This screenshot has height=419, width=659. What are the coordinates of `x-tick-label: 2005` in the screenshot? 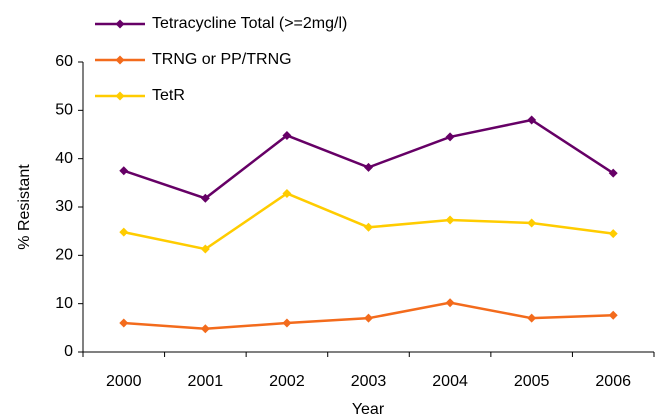 It's located at (532, 381).